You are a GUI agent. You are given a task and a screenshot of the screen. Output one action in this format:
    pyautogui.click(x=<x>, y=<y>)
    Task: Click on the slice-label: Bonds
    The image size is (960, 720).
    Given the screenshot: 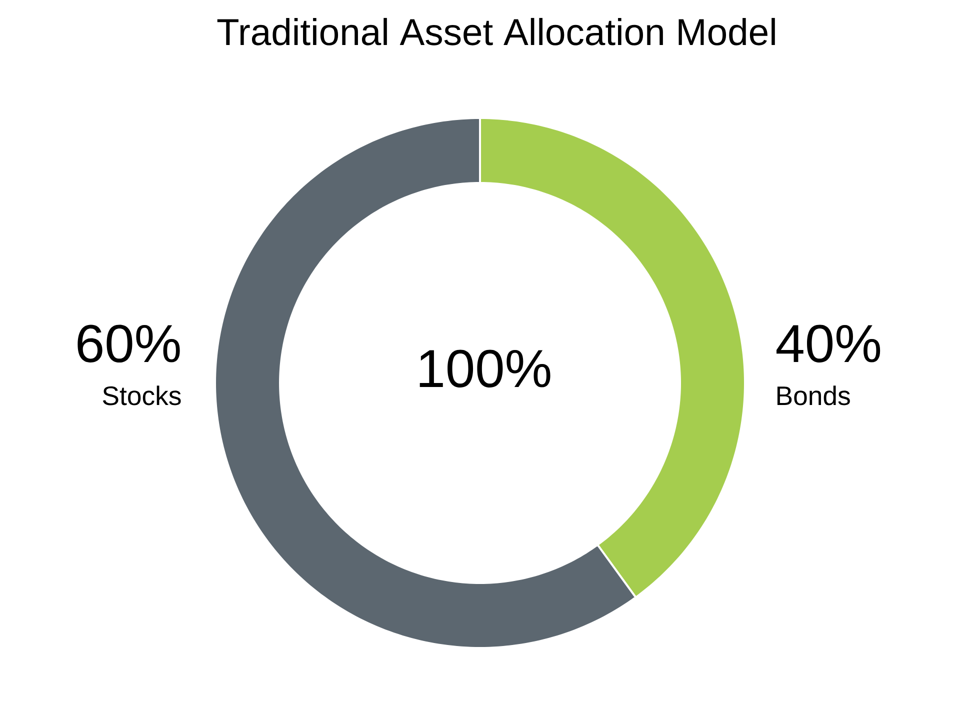 What is the action you would take?
    pyautogui.click(x=813, y=396)
    